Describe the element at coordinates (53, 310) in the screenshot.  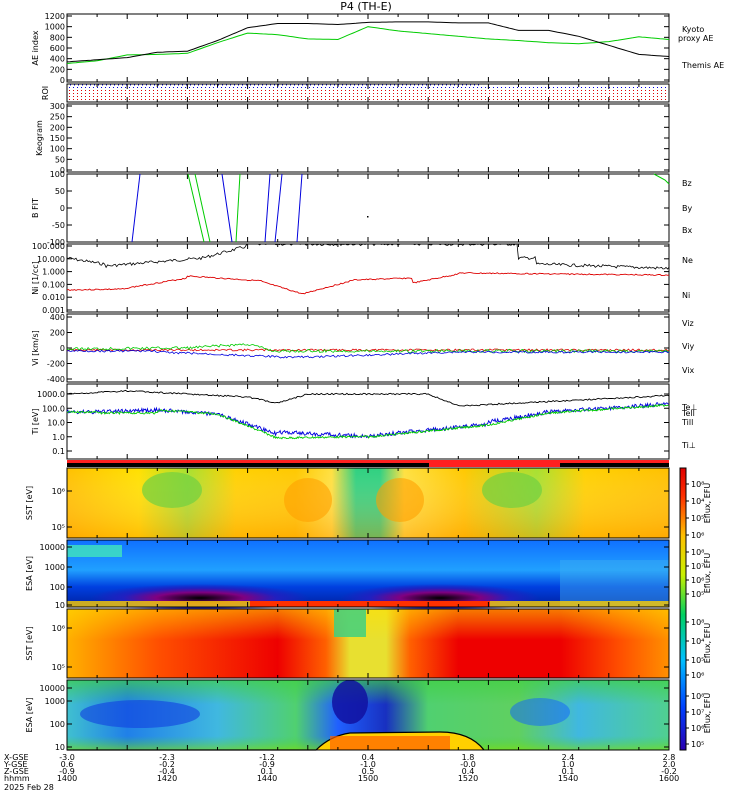
I see `y-tick-label: 0.001` at that location.